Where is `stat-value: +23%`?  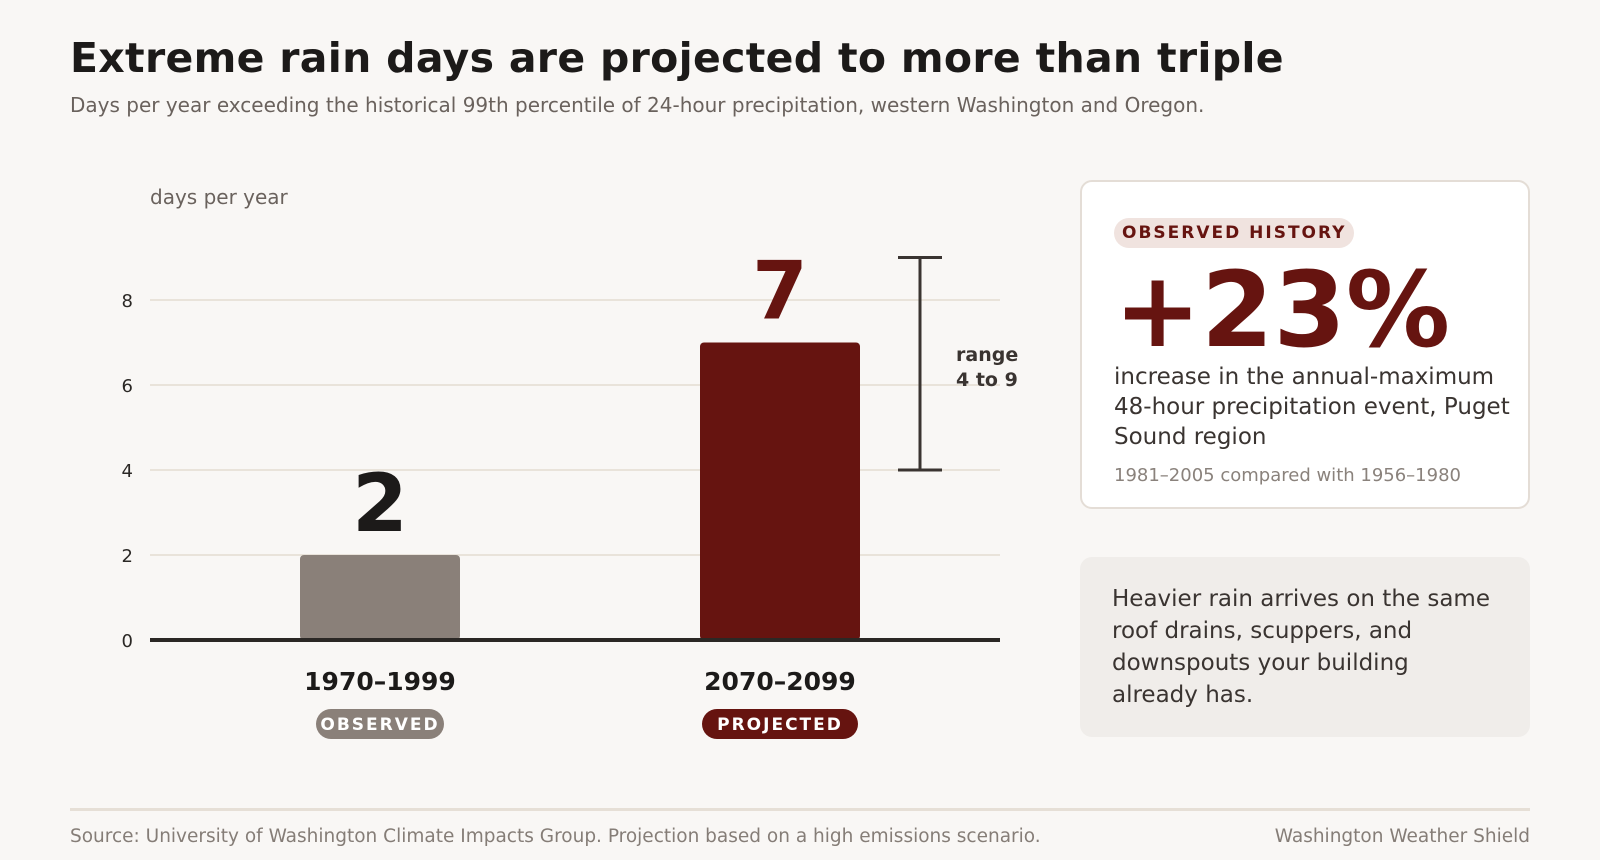 stat-value: +23% is located at coordinates (1282, 310).